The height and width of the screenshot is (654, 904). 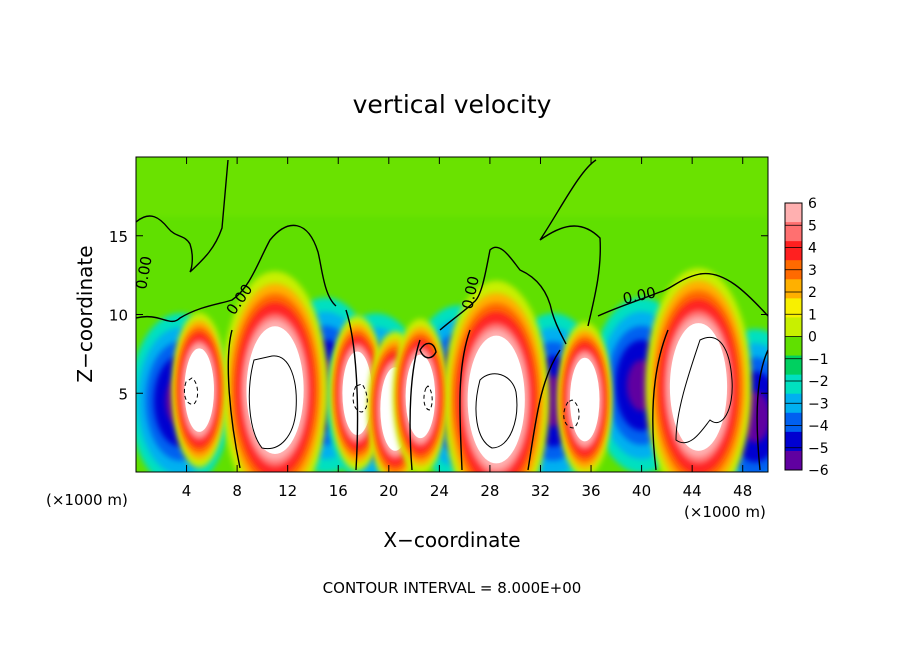 What do you see at coordinates (85, 313) in the screenshot?
I see `y-axis-label: Z−coordinate` at bounding box center [85, 313].